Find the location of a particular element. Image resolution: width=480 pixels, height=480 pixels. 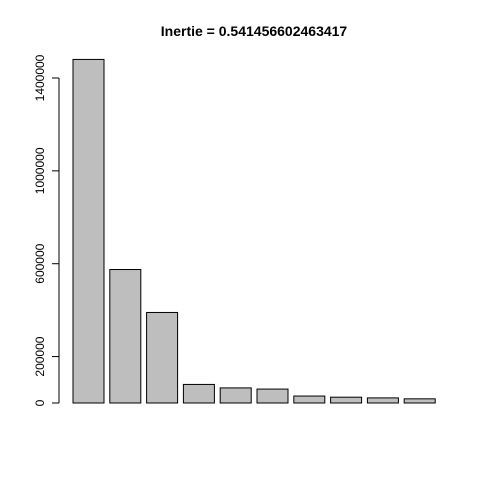

y-tick-label: 600000 is located at coordinates (40, 263).